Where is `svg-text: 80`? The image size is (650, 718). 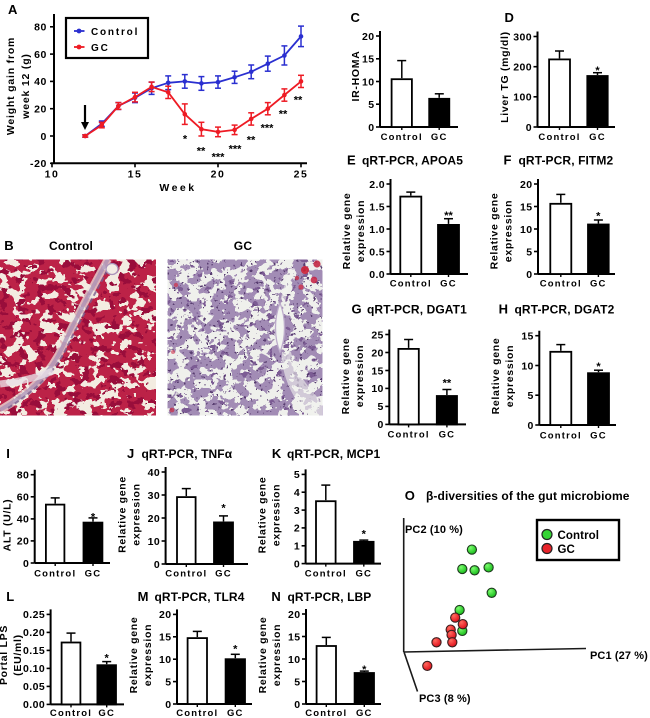
svg-text: 80 is located at coordinates (40, 28).